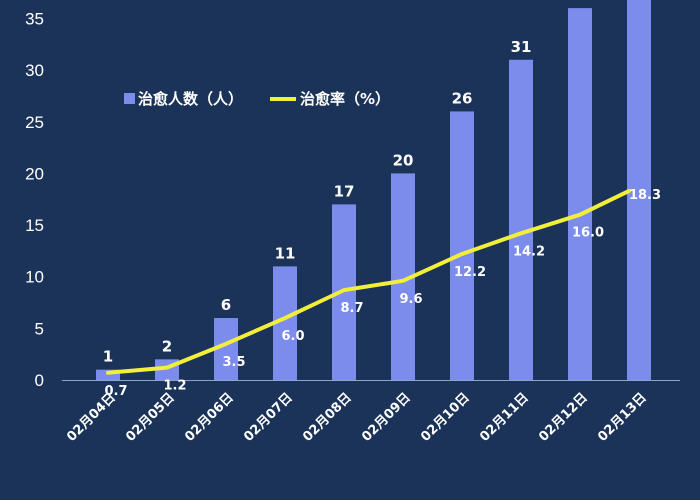 The width and height of the screenshot is (700, 500). What do you see at coordinates (257, 99) in the screenshot?
I see `legend: 治愈人数（人） 治愈率（%）` at bounding box center [257, 99].